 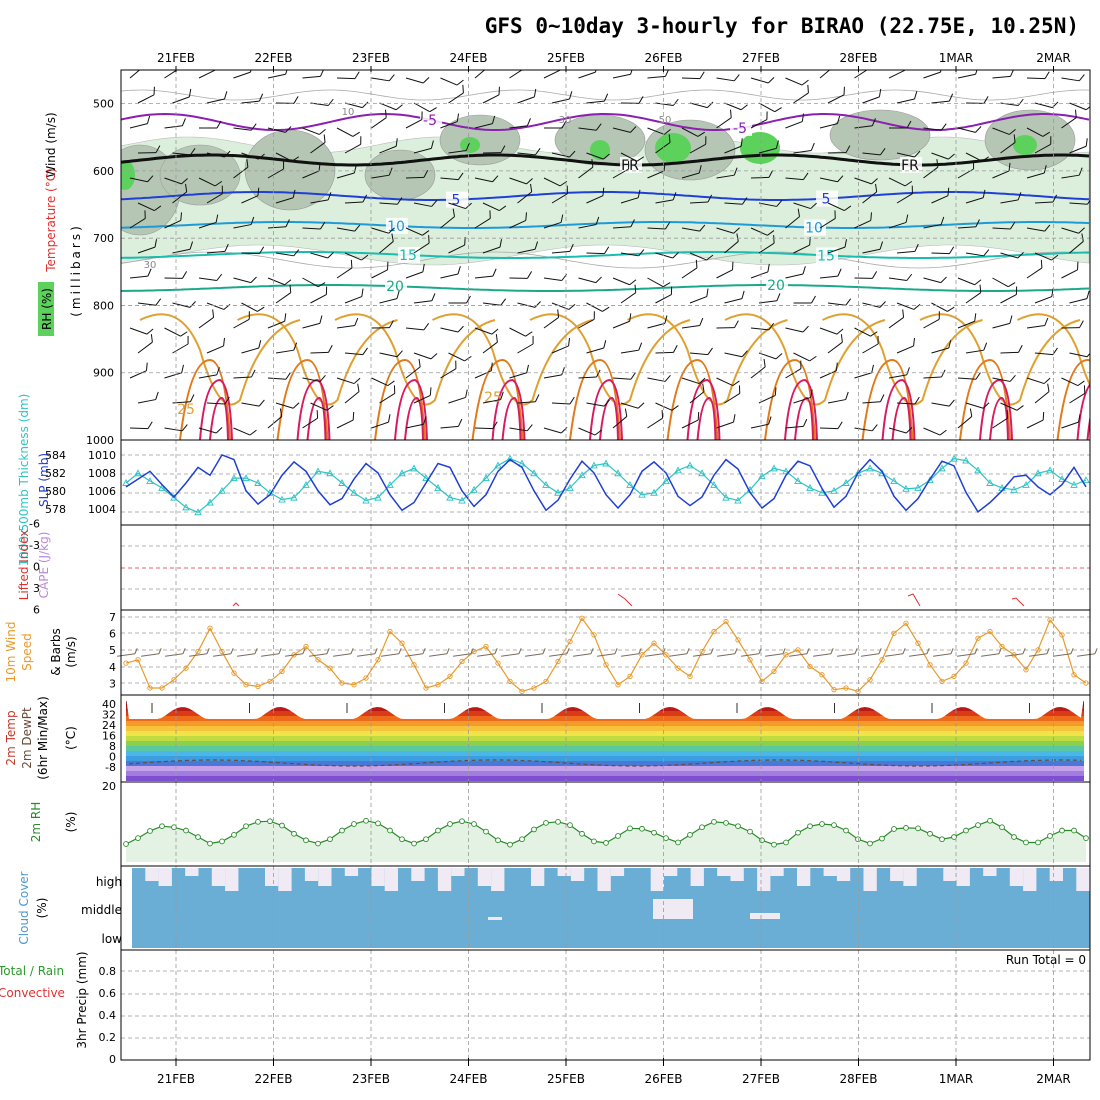 I want to click on contour-label: 10, so click(x=348, y=112).